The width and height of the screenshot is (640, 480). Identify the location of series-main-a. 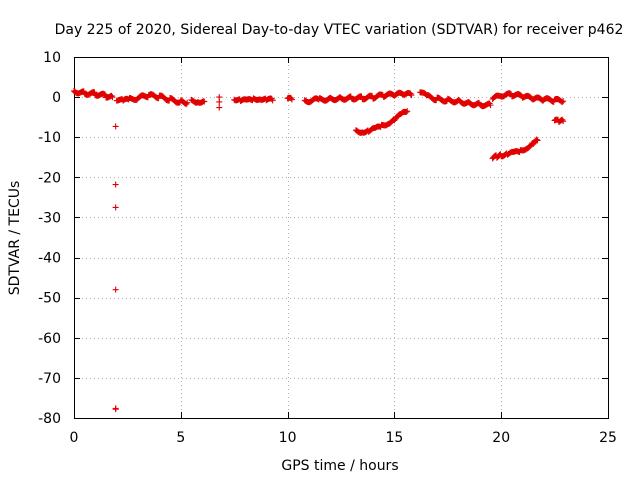
(93, 94).